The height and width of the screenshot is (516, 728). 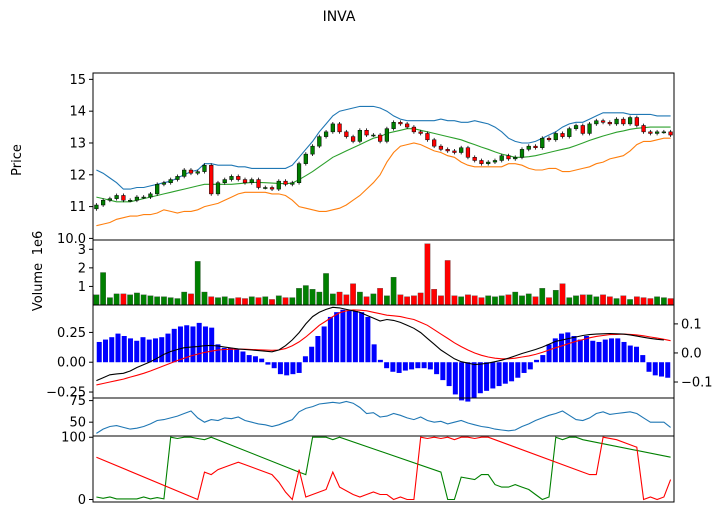 I want to click on rsi-line, so click(x=383, y=417).